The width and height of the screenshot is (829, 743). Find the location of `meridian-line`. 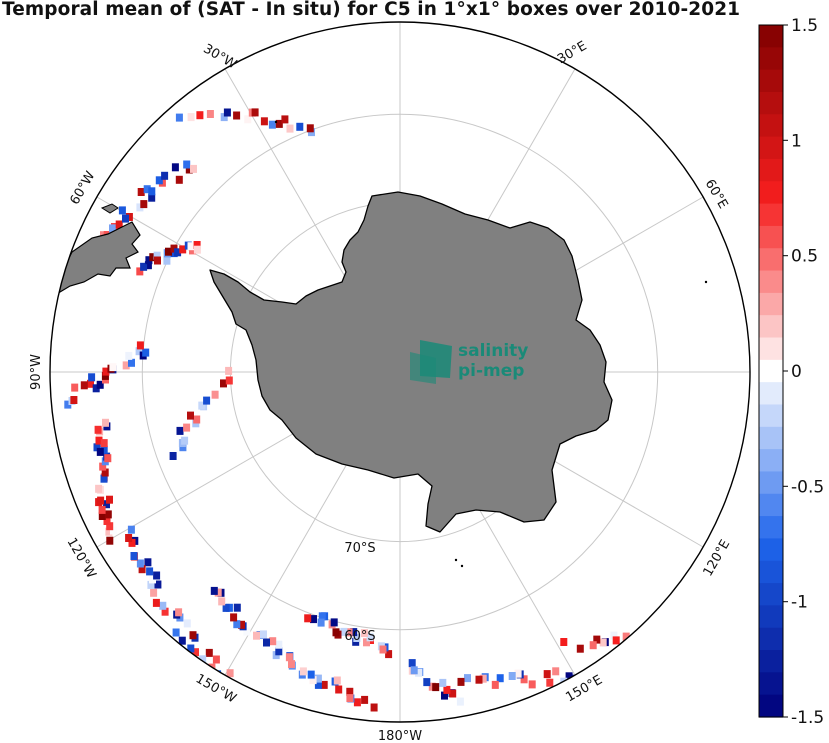

meridian-line is located at coordinates (295, 191).